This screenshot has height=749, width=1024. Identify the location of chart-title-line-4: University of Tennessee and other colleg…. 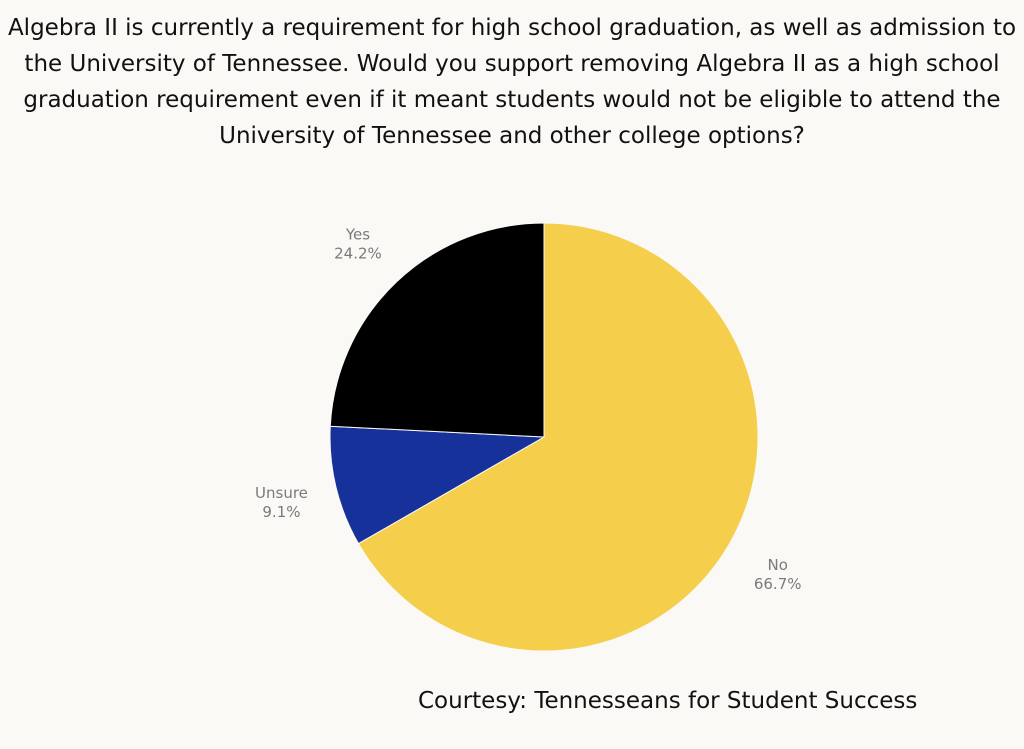
(512, 136).